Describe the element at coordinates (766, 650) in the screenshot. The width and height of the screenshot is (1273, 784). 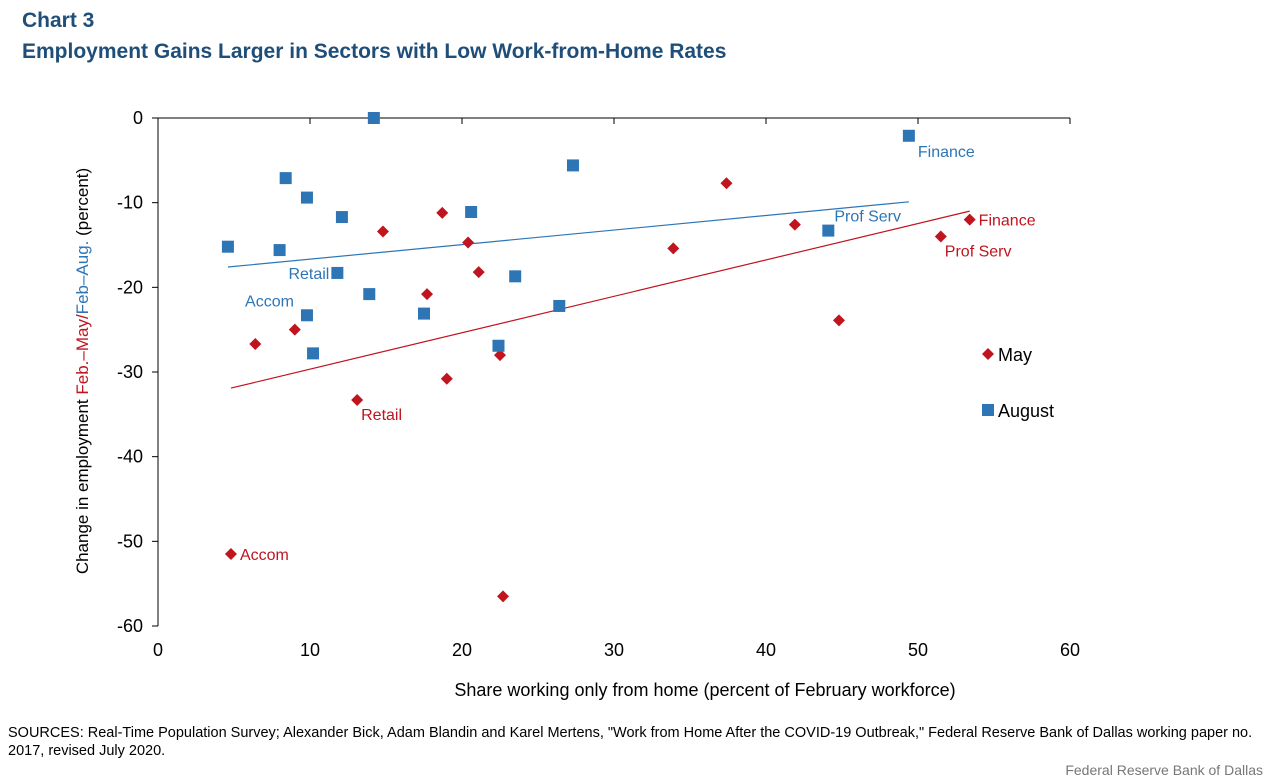
I see `x-tick-label: 40` at that location.